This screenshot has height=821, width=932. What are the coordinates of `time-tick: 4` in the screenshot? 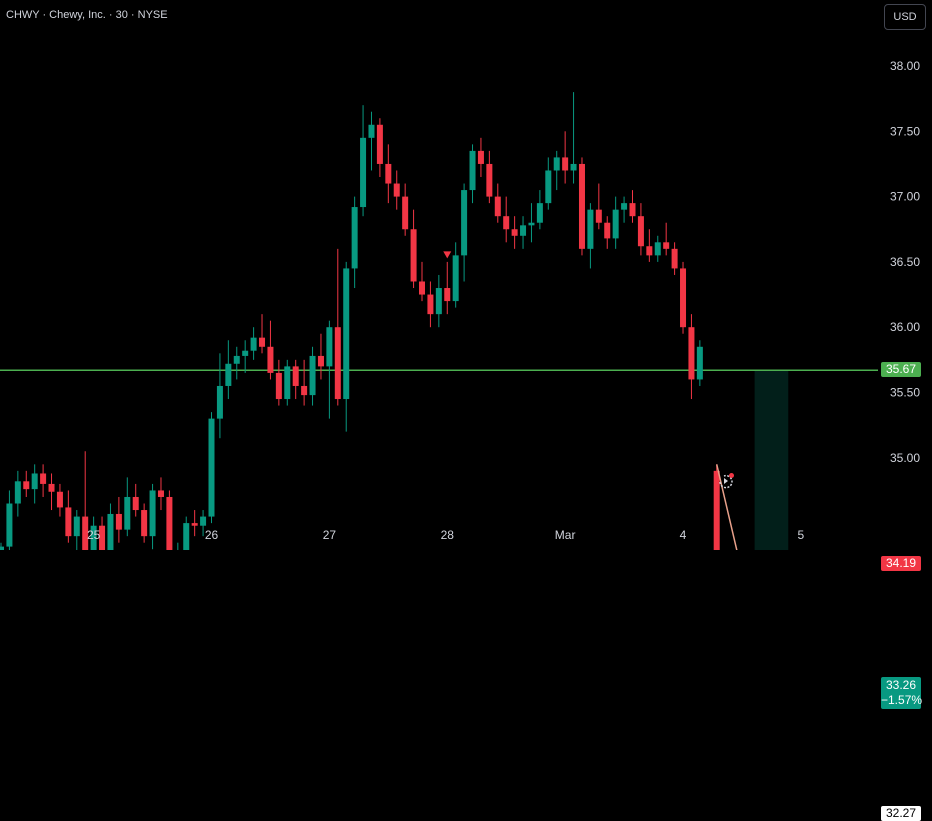 It's located at (683, 535).